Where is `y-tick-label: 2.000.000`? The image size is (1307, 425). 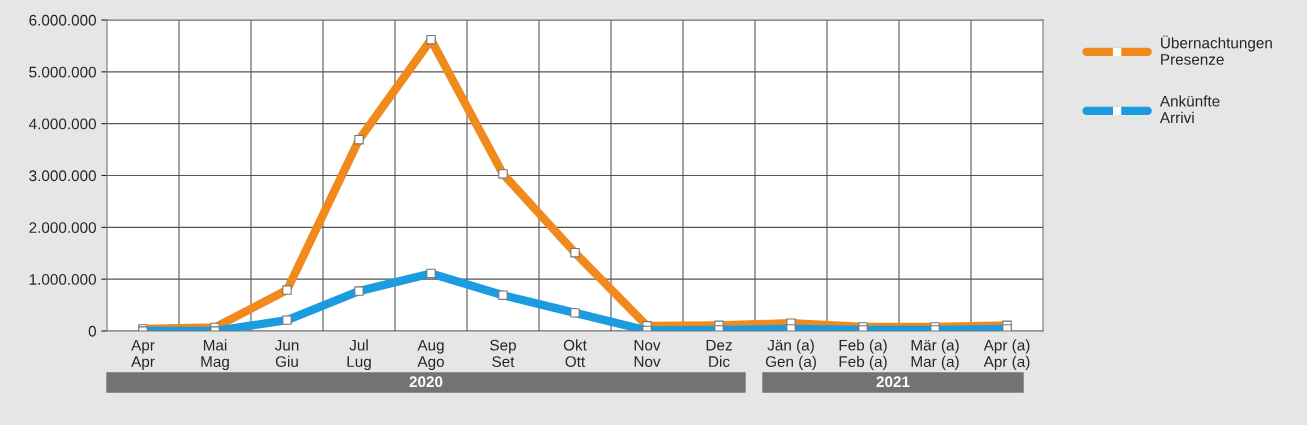
y-tick-label: 2.000.000 is located at coordinates (62, 228).